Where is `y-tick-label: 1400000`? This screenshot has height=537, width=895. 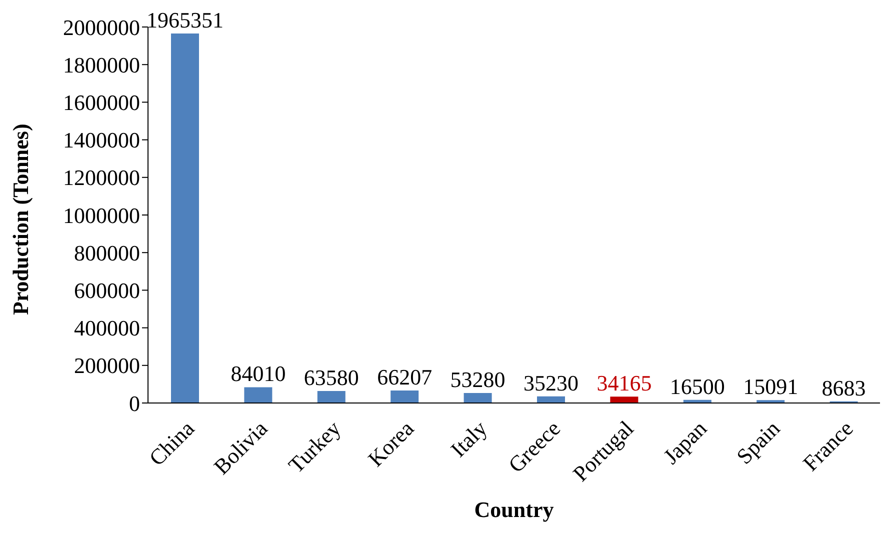 y-tick-label: 1400000 is located at coordinates (101, 140).